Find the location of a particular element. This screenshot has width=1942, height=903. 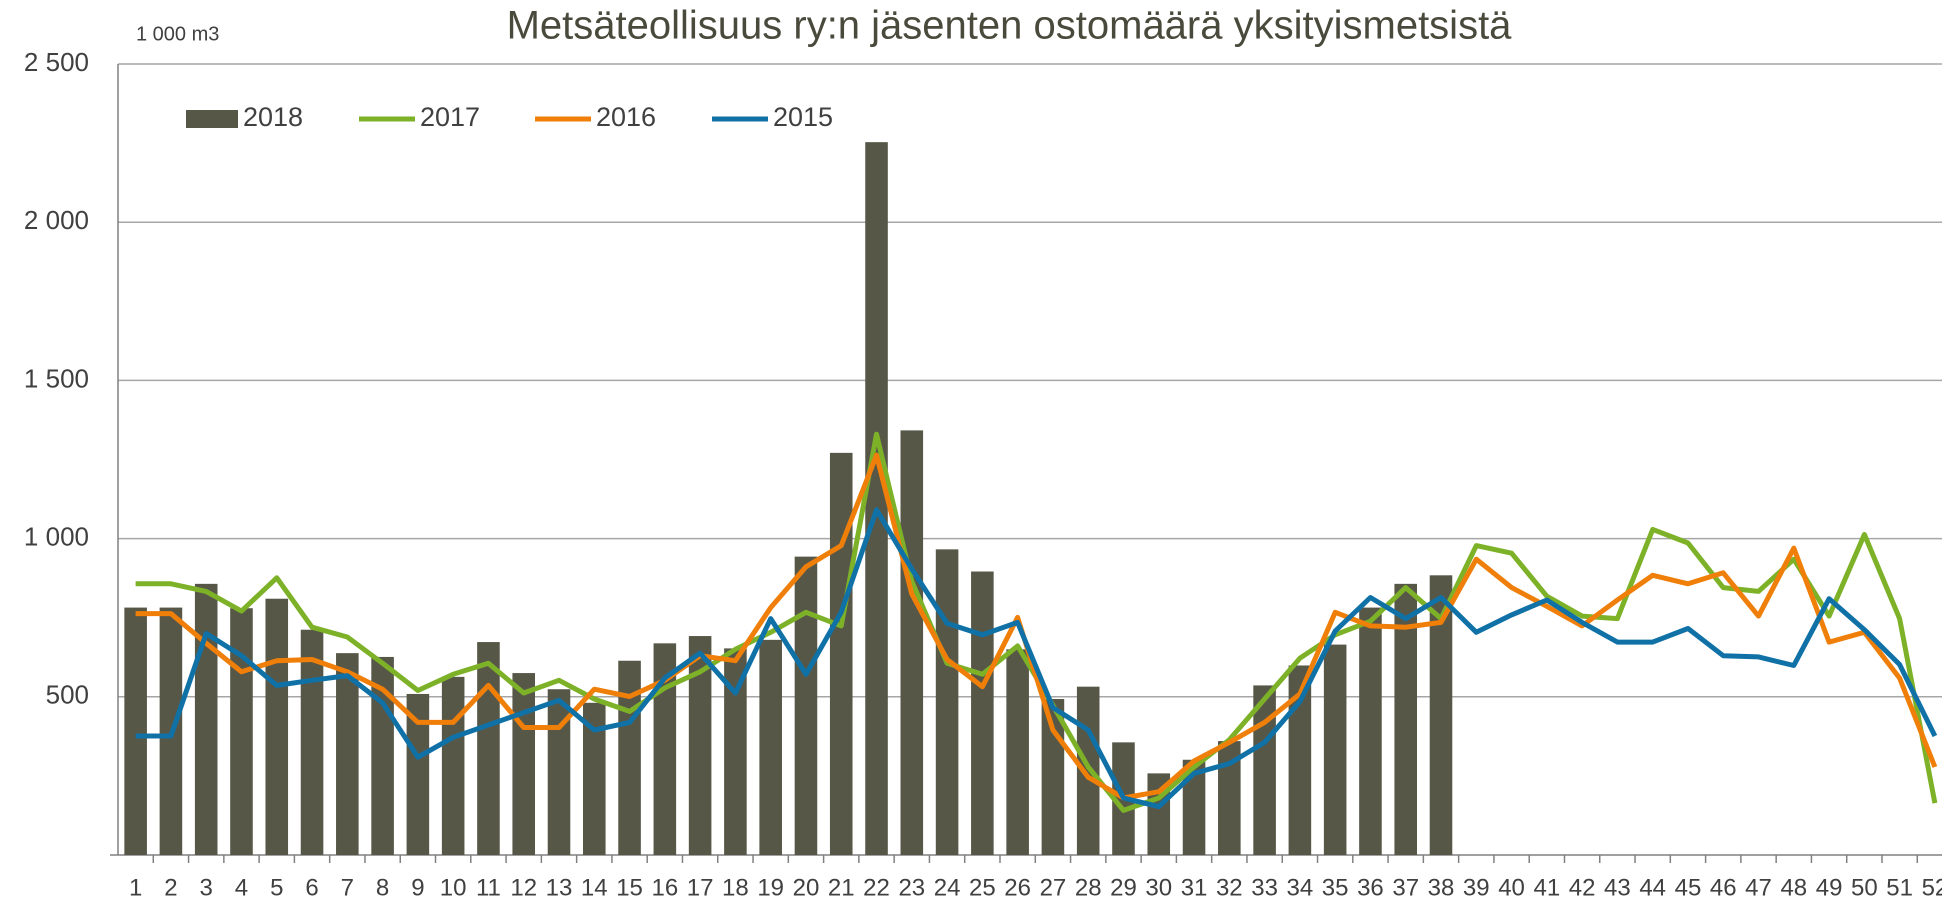

x-tick-label: 29 is located at coordinates (1123, 887).